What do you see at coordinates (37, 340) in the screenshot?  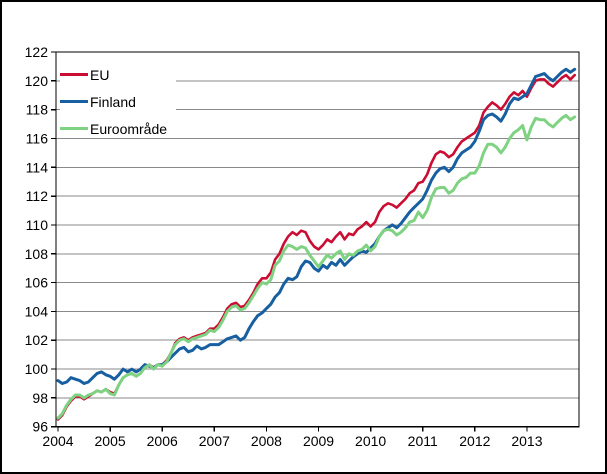 I see `y-tick-label: 102` at bounding box center [37, 340].